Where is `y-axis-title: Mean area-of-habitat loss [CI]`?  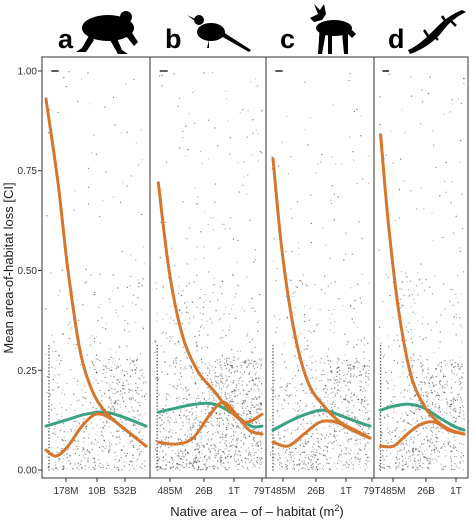 y-axis-title: Mean area-of-habitat loss [CI] is located at coordinates (8, 267).